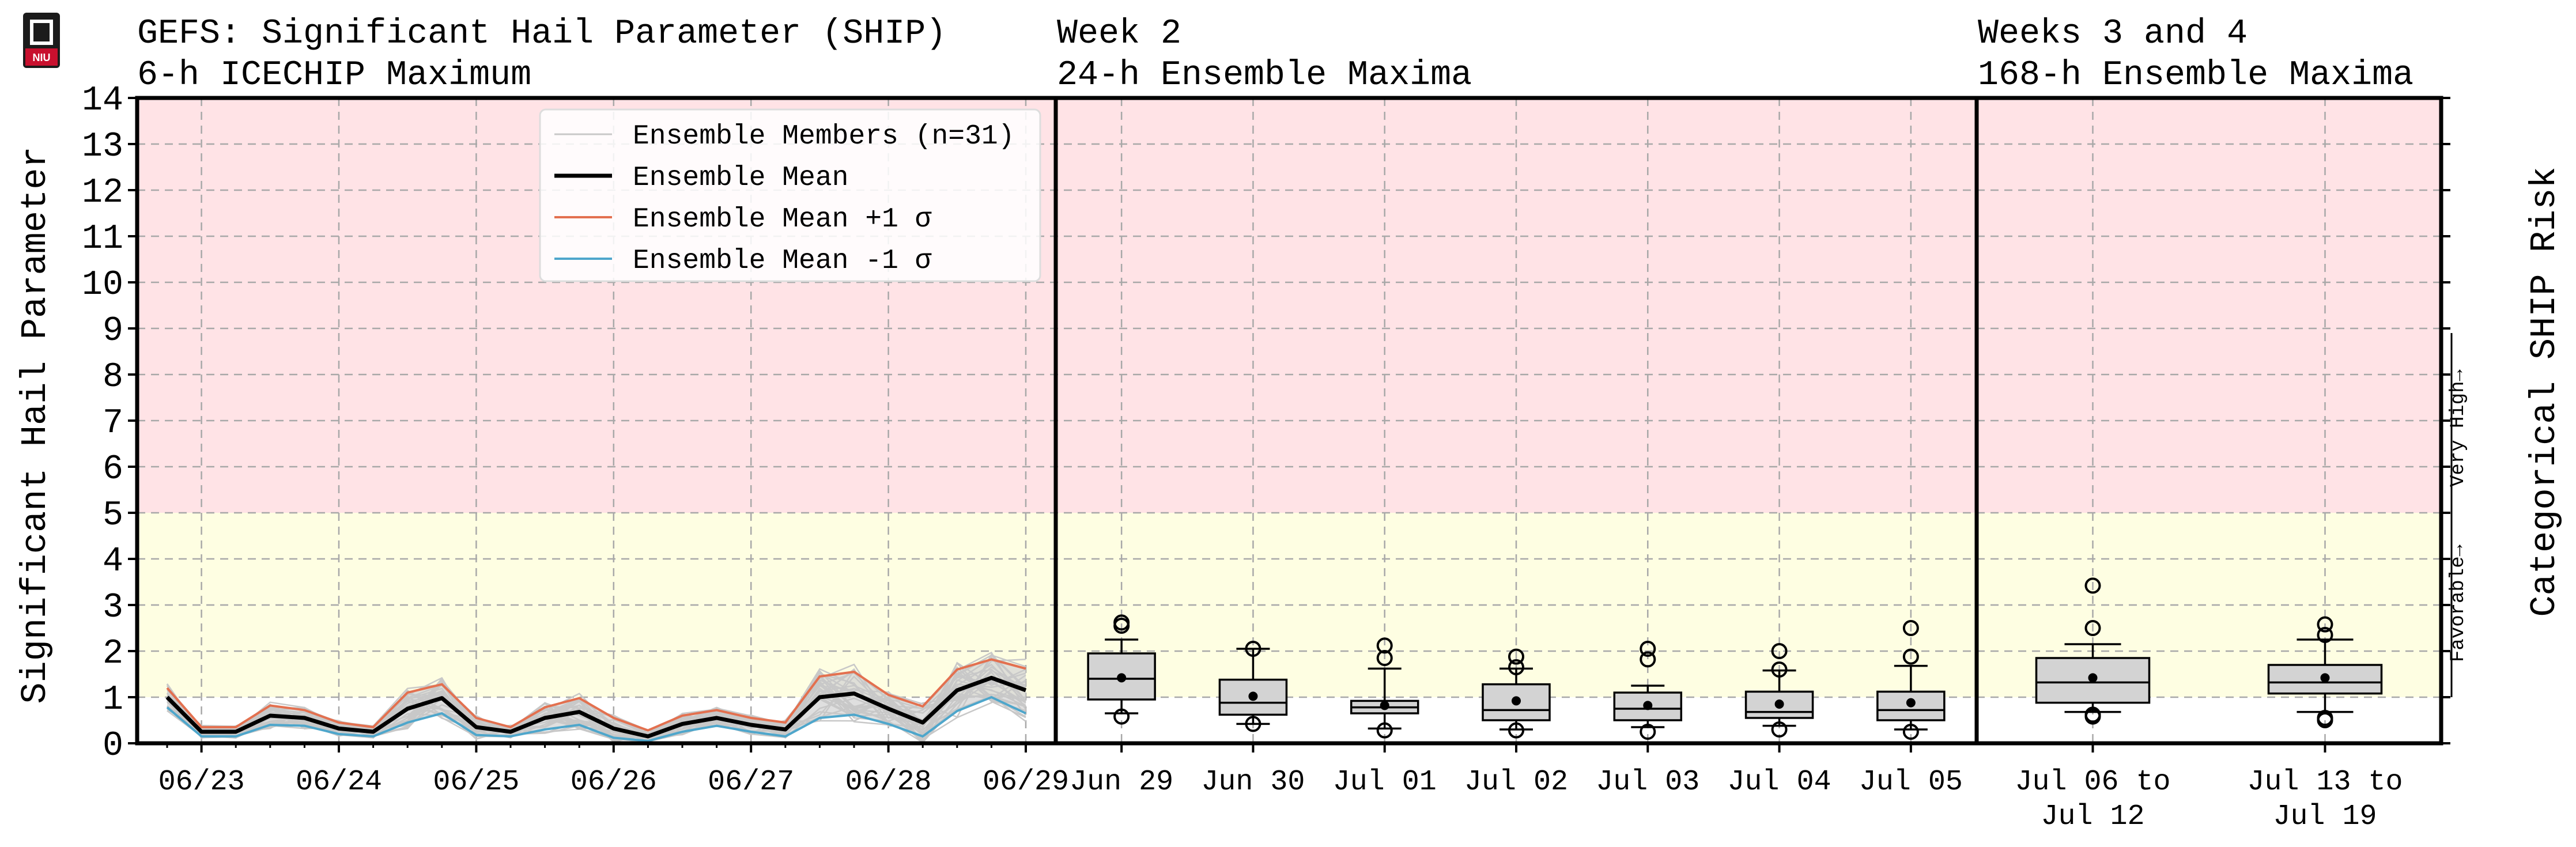 This screenshot has height=847, width=2576. What do you see at coordinates (113, 515) in the screenshot?
I see `y-tick-label: 5` at bounding box center [113, 515].